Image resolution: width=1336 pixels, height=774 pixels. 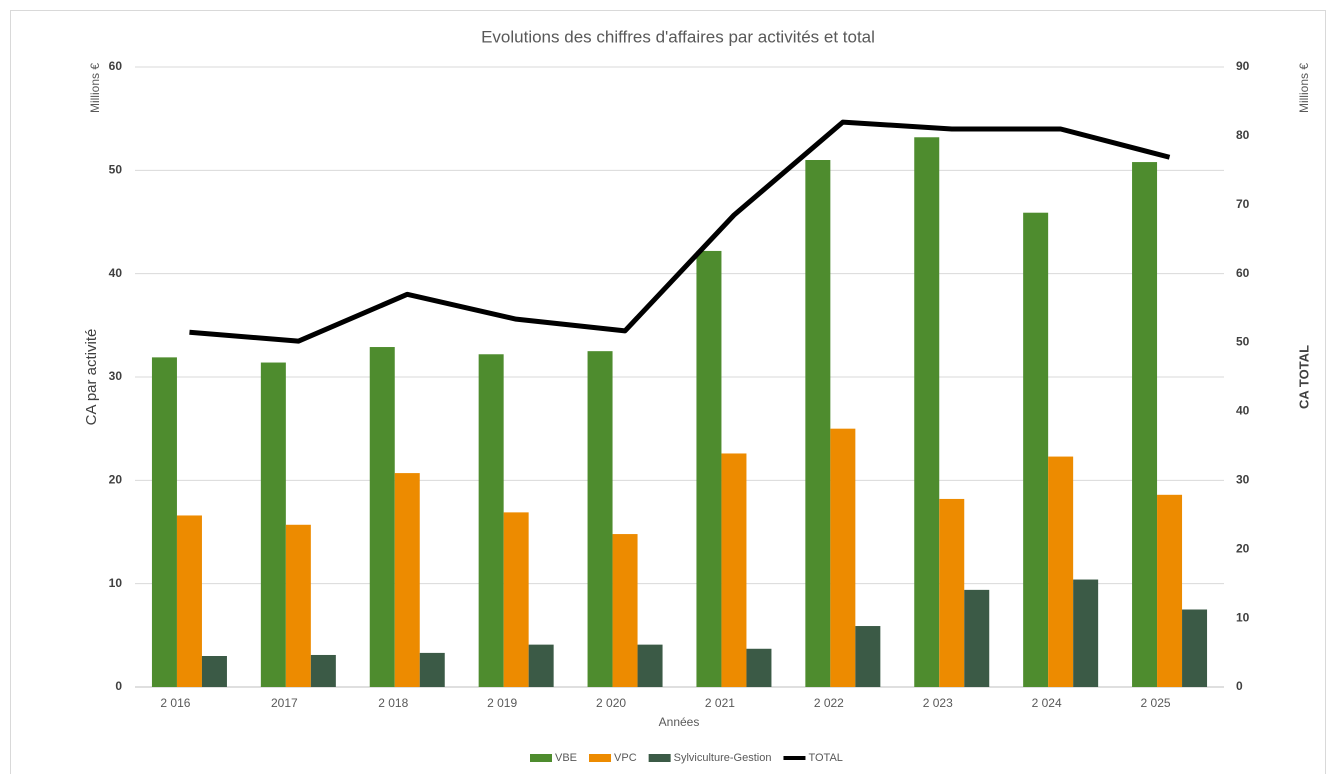 What do you see at coordinates (723, 758) in the screenshot?
I see `legend-label: Sylviculture-Gestion` at bounding box center [723, 758].